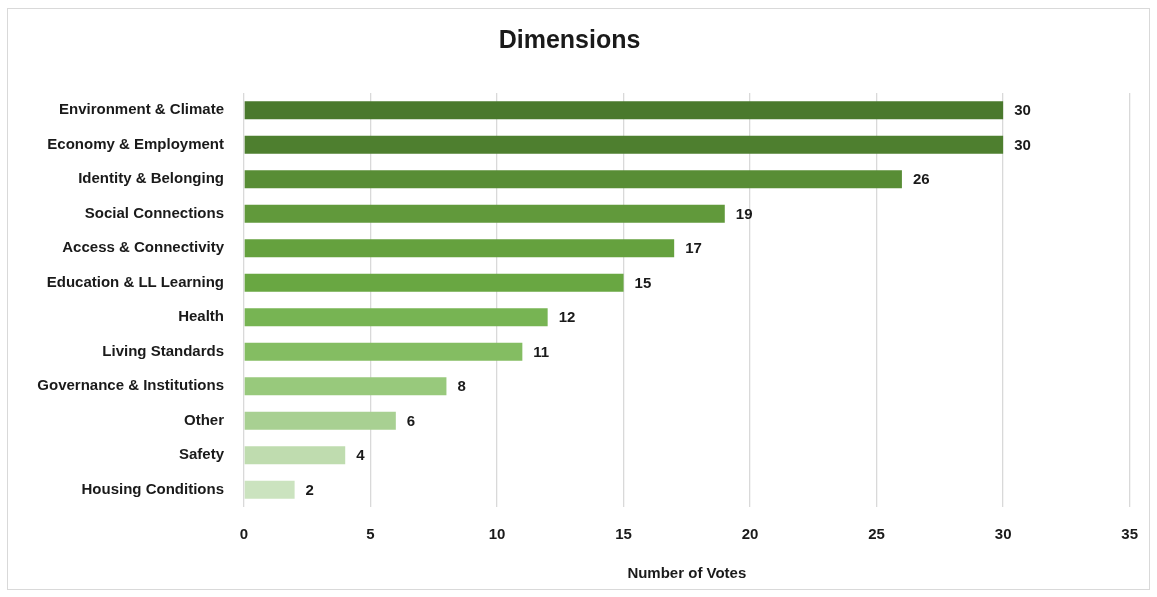 The width and height of the screenshot is (1157, 597). Describe the element at coordinates (921, 179) in the screenshot. I see `data-label: 26` at that location.